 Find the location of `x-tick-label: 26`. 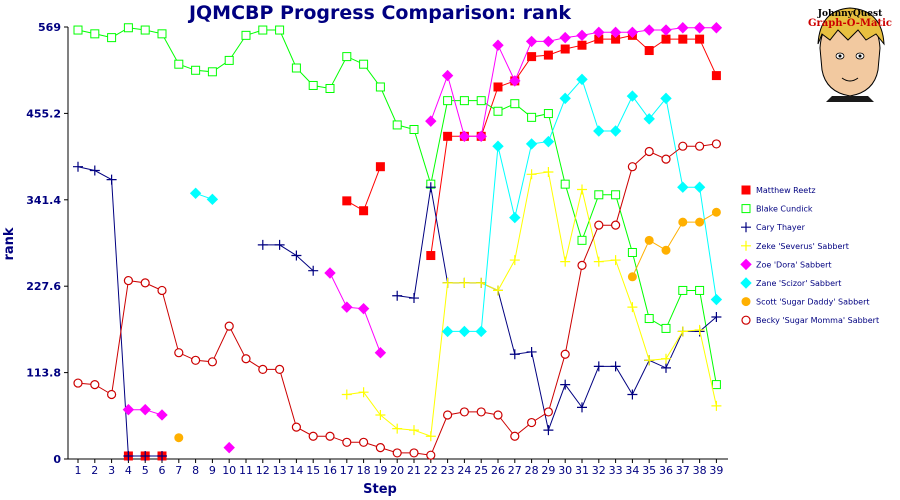

x-tick-label: 26 is located at coordinates (498, 470).